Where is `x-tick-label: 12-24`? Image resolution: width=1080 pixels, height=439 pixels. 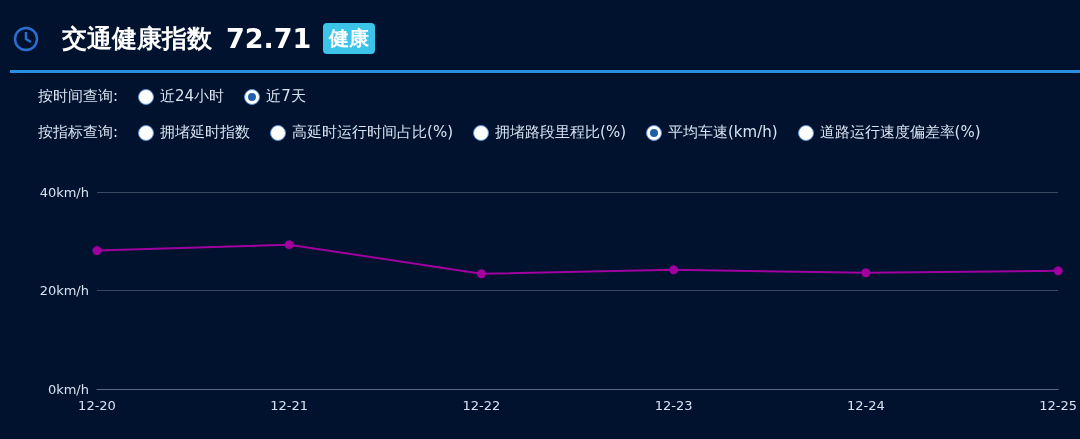
x-tick-label: 12-24 is located at coordinates (866, 405).